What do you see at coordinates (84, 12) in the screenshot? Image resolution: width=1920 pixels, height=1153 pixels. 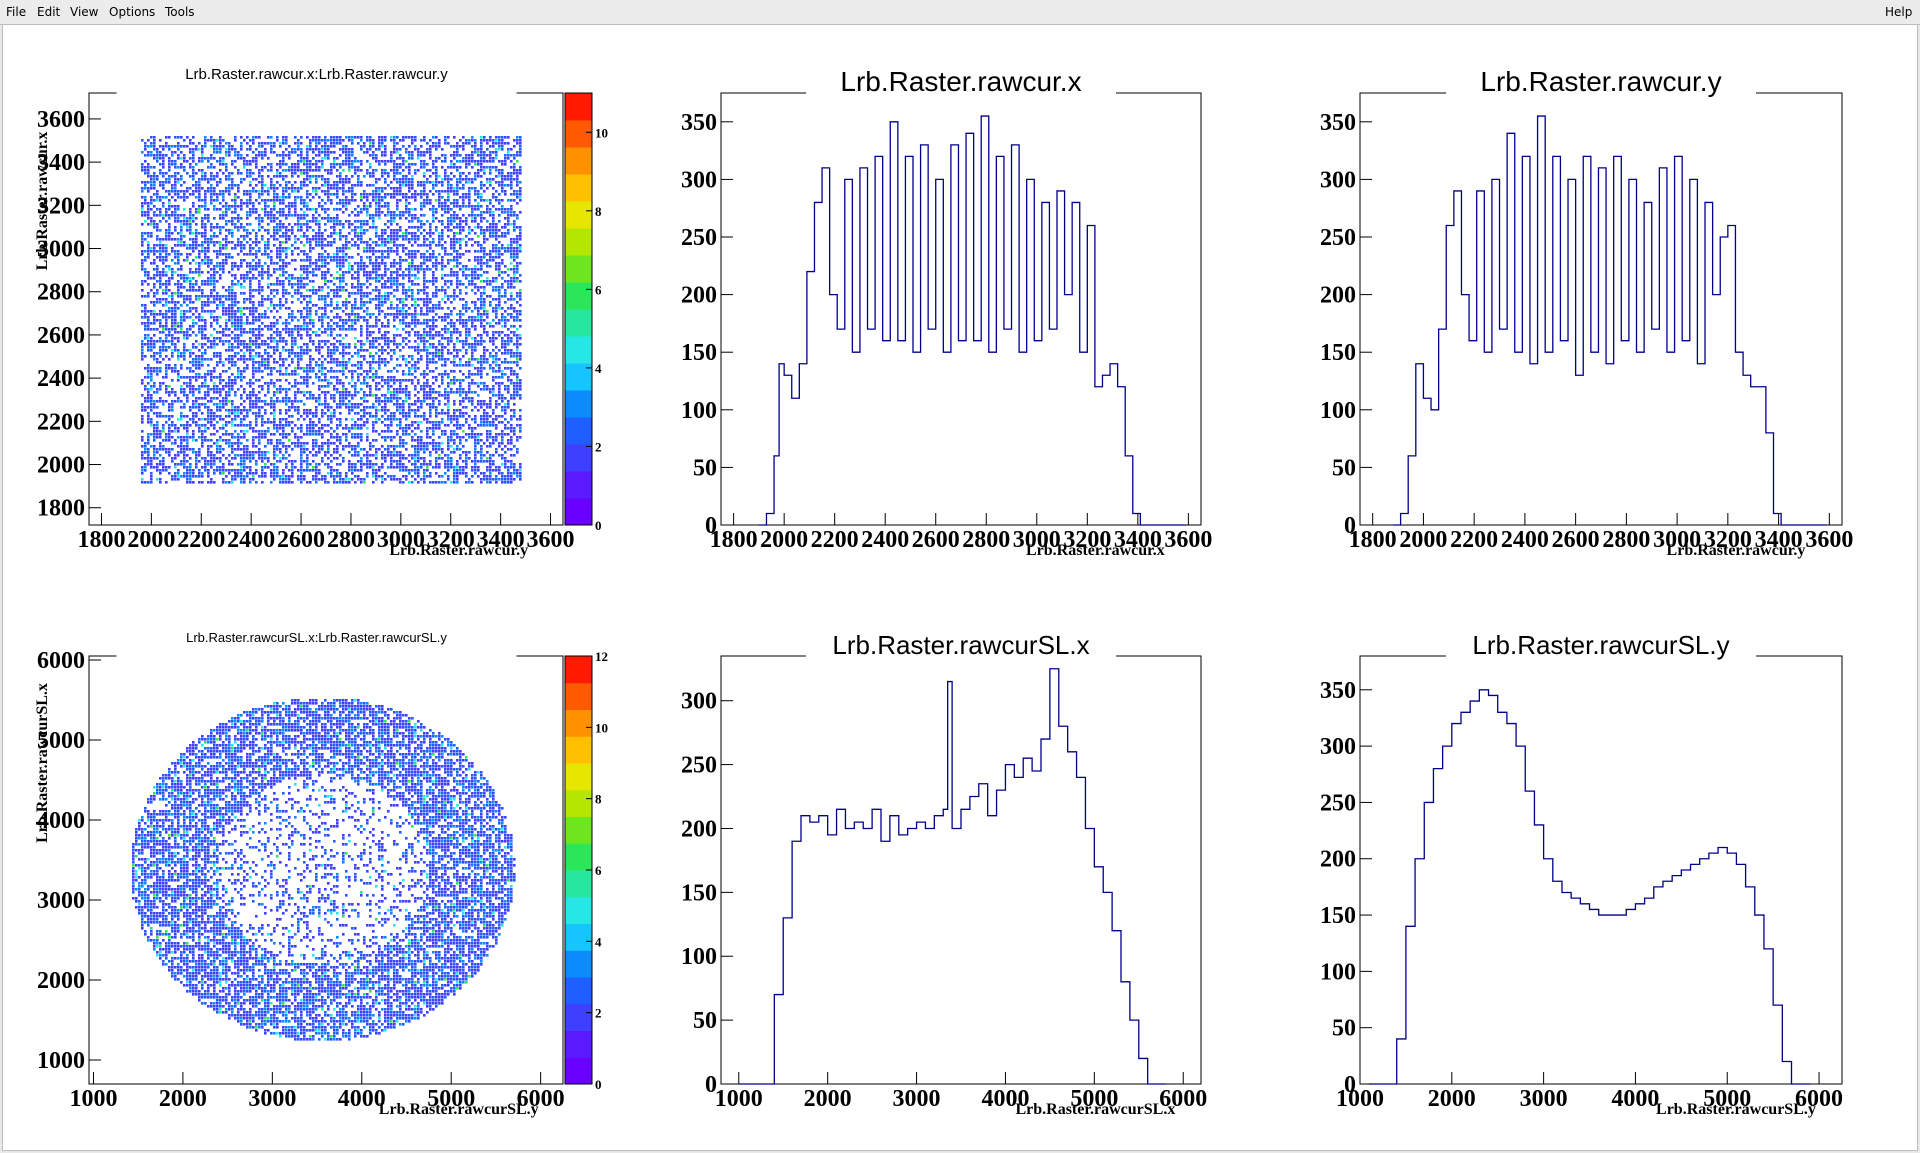 I see `menu-view: View` at bounding box center [84, 12].